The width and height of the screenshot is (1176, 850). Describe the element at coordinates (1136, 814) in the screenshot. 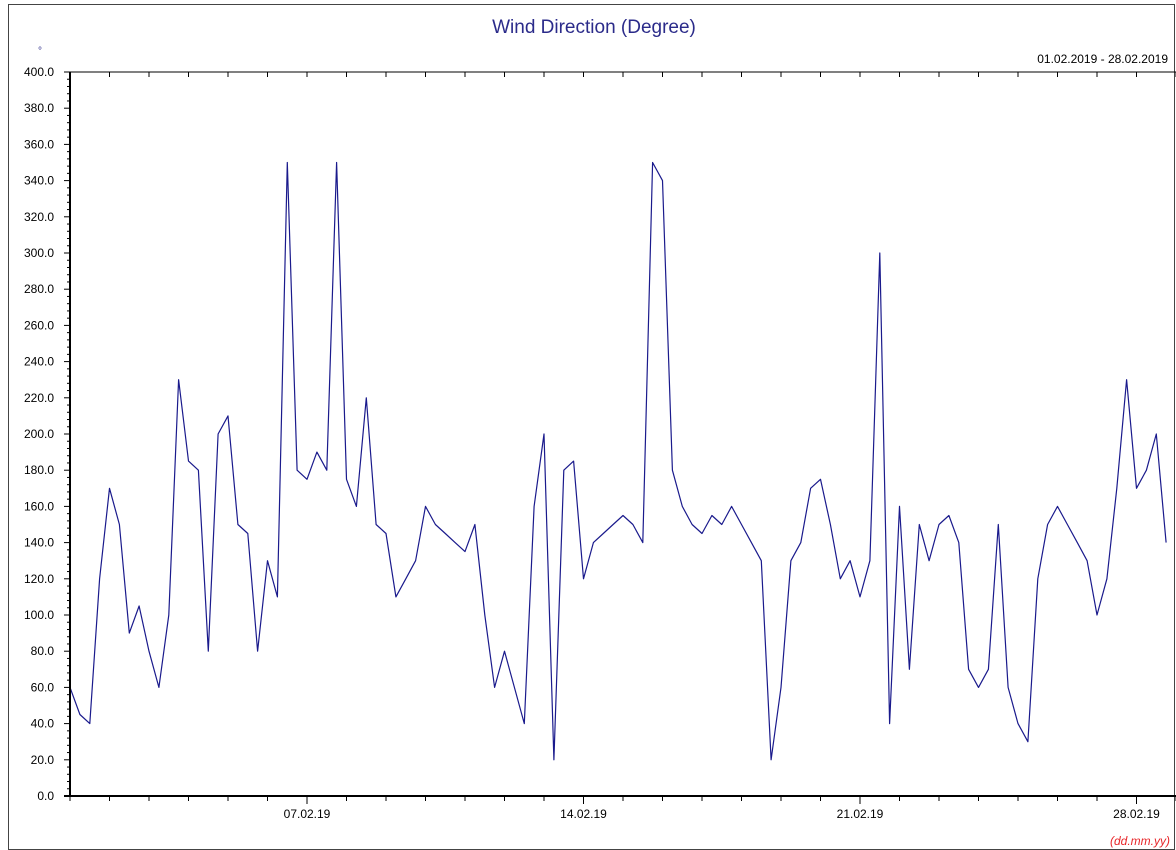

I see `x-tick-label: 28.02.19` at that location.